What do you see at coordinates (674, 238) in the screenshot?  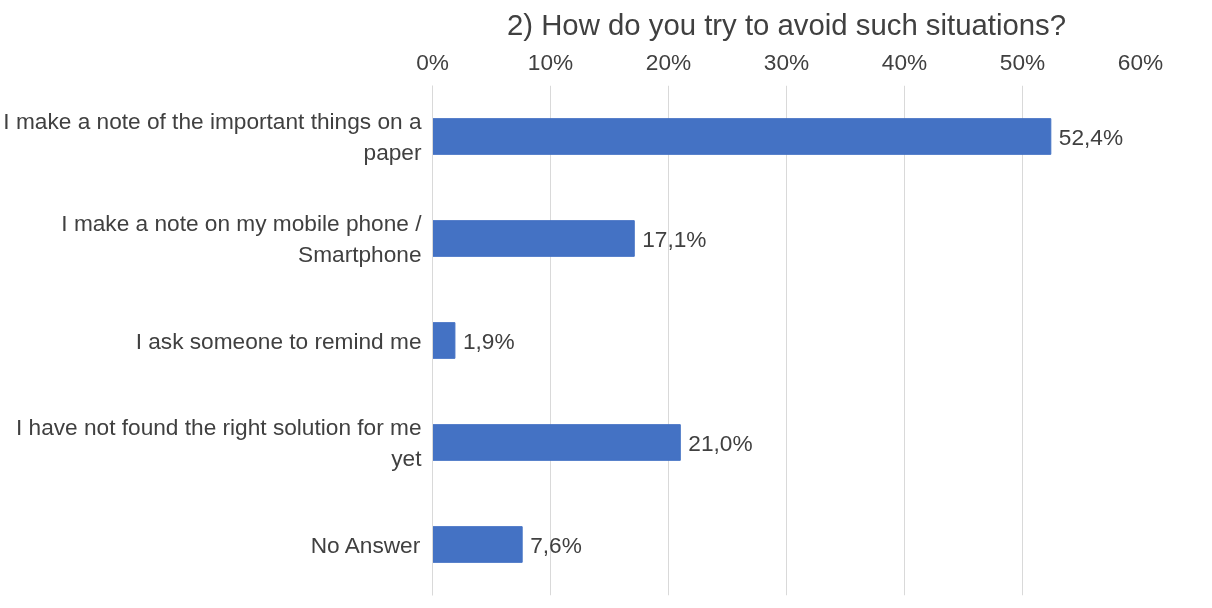 I see `data-label: 17,1%` at bounding box center [674, 238].